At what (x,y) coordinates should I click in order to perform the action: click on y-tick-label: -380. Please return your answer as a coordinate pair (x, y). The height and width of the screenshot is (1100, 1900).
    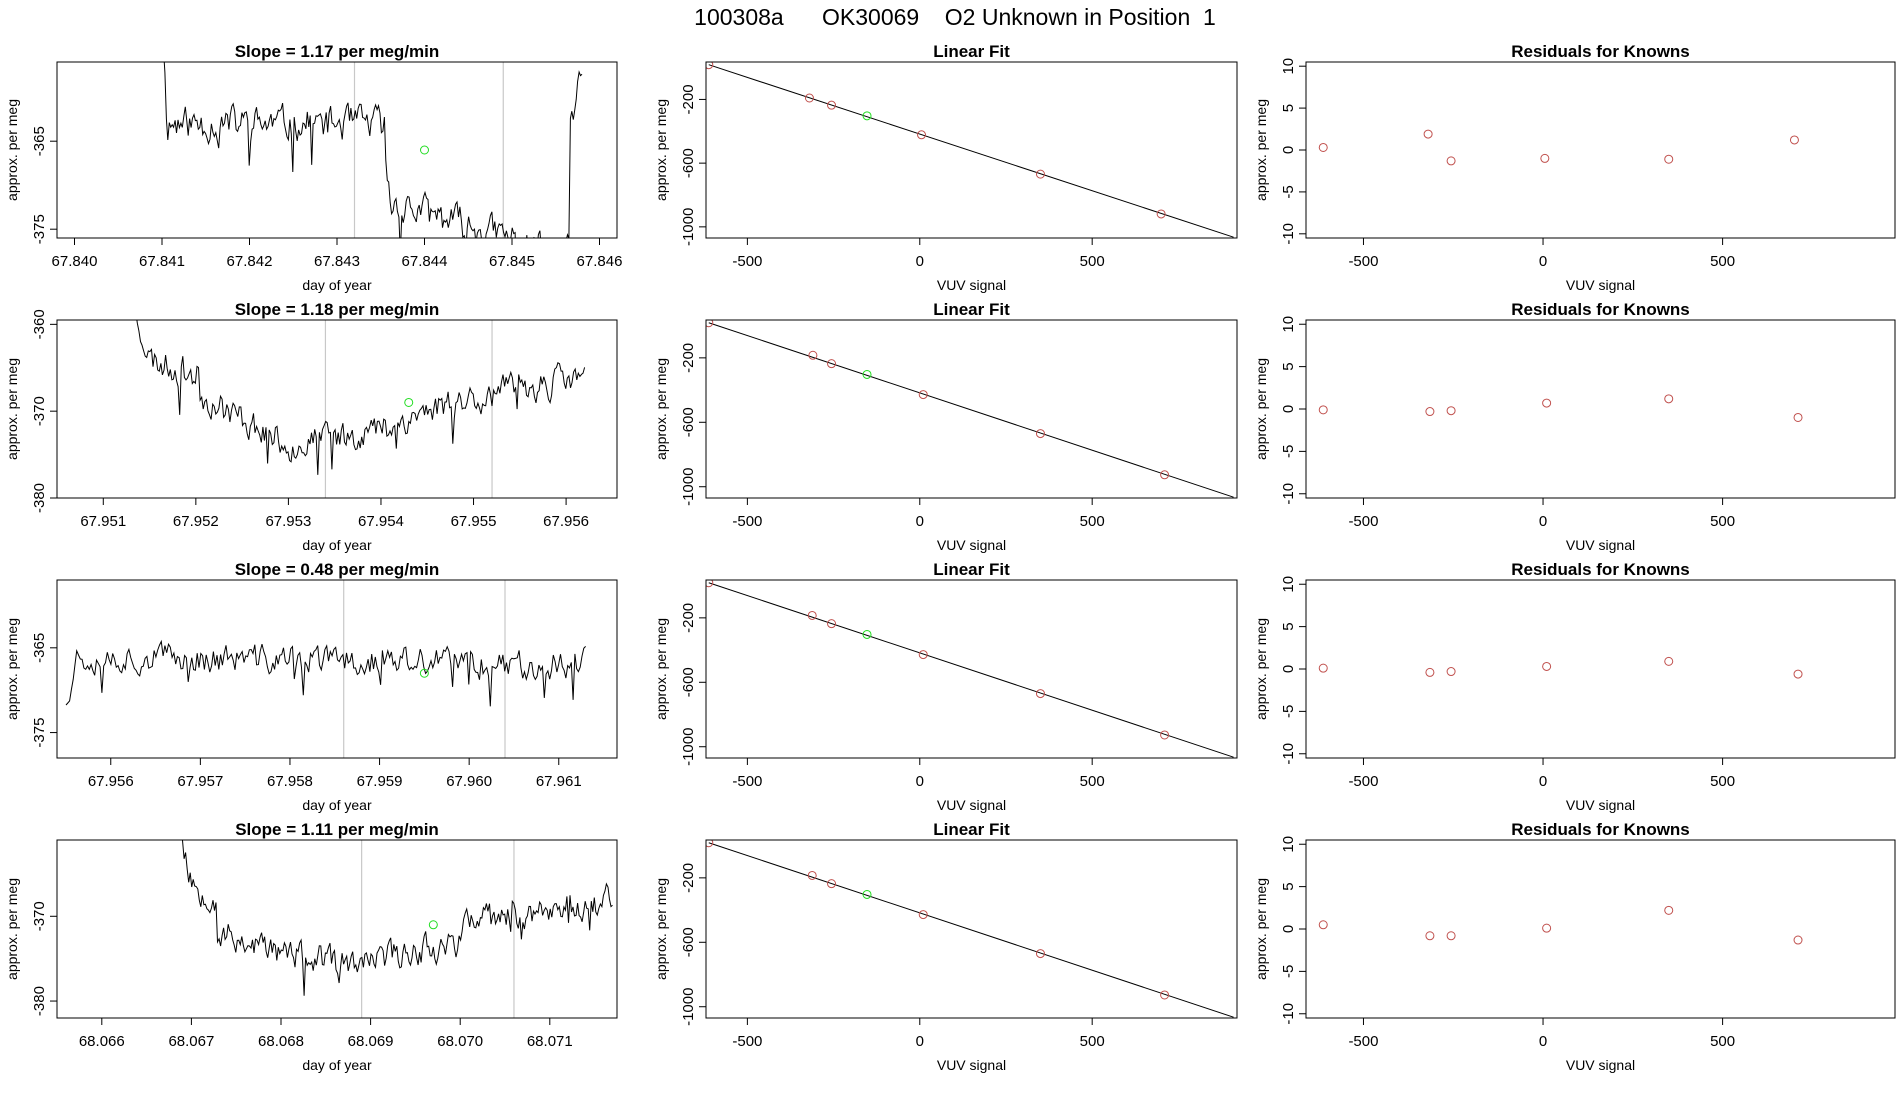
    Looking at the image, I should click on (39, 498).